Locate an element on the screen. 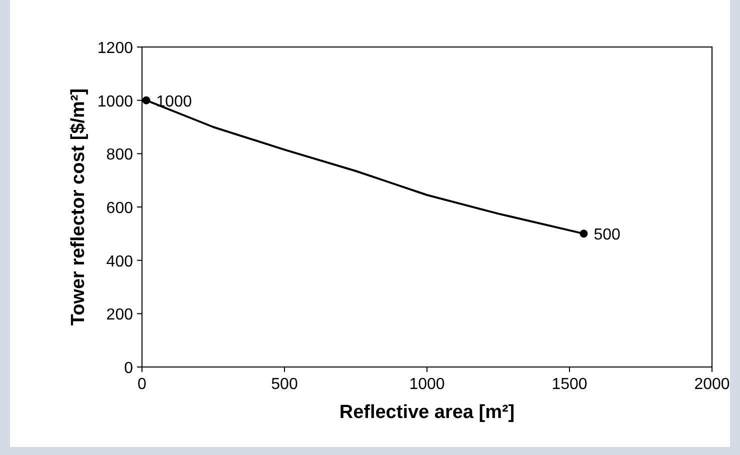 This screenshot has height=455, width=740. y-tick-label: 800 is located at coordinates (120, 155).